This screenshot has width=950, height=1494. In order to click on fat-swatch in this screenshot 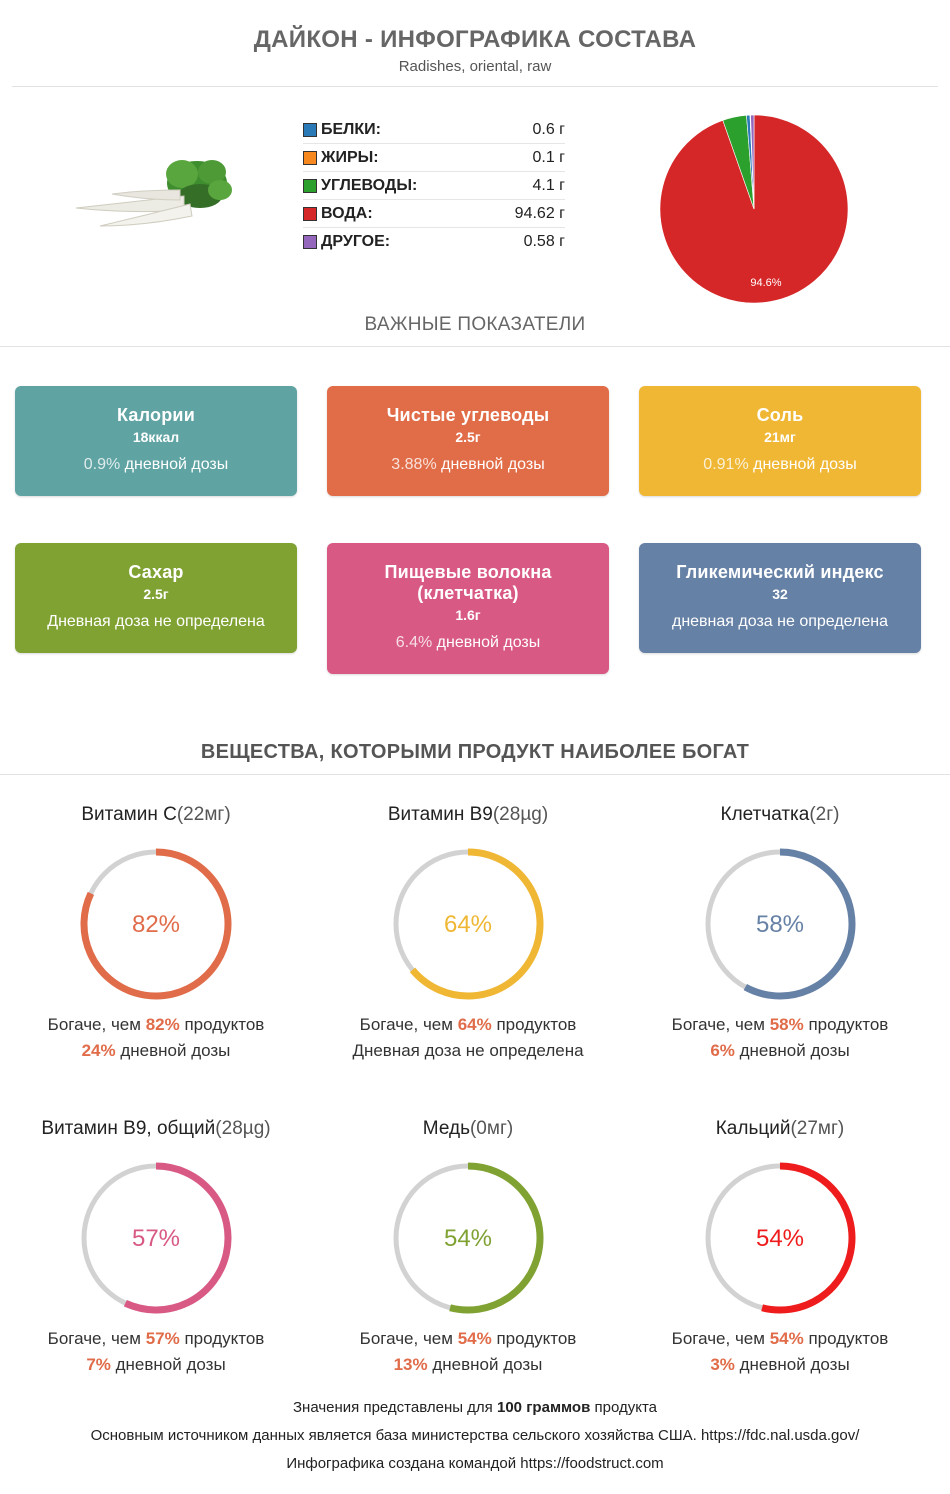, I will do `click(310, 157)`.